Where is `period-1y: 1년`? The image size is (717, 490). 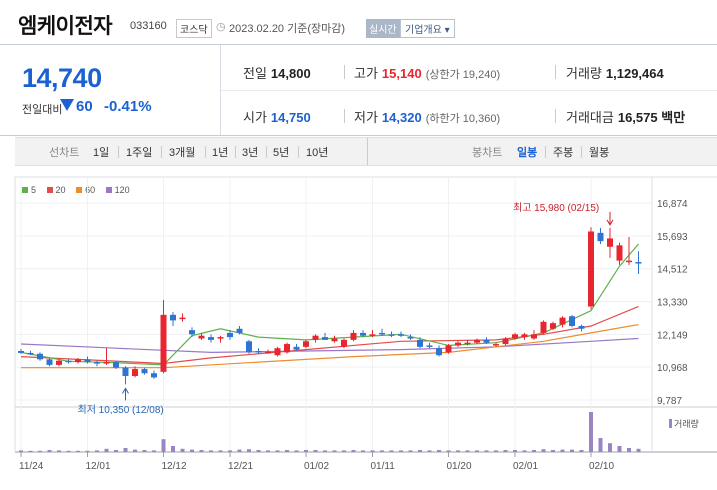 period-1y: 1년 is located at coordinates (220, 153).